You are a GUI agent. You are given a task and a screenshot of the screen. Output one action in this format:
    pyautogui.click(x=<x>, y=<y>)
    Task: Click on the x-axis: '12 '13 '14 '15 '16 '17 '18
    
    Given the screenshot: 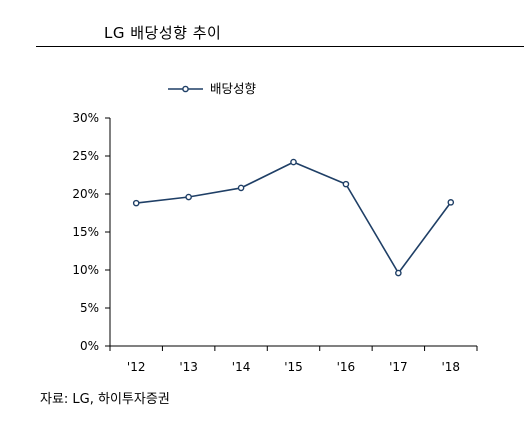 What is the action you would take?
    pyautogui.click(x=293, y=359)
    